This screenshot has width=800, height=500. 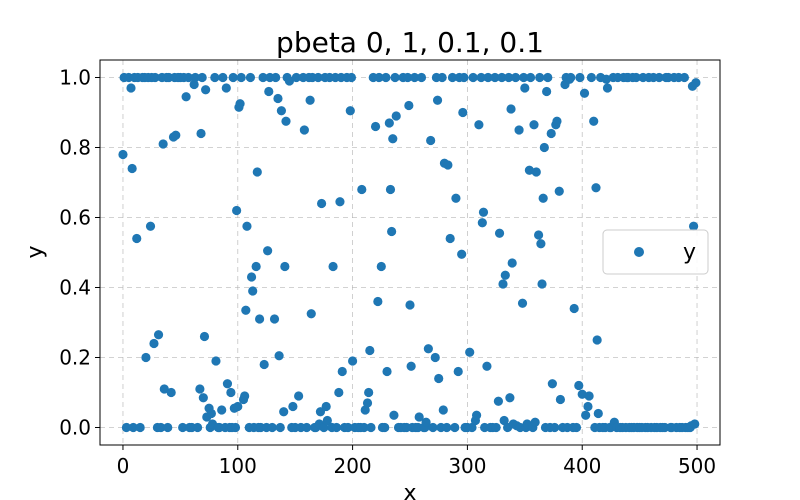 What do you see at coordinates (79, 253) in the screenshot?
I see `y-axis-ticks: 0.0 0.2 0.4 0.6 0.8 1.0` at bounding box center [79, 253].